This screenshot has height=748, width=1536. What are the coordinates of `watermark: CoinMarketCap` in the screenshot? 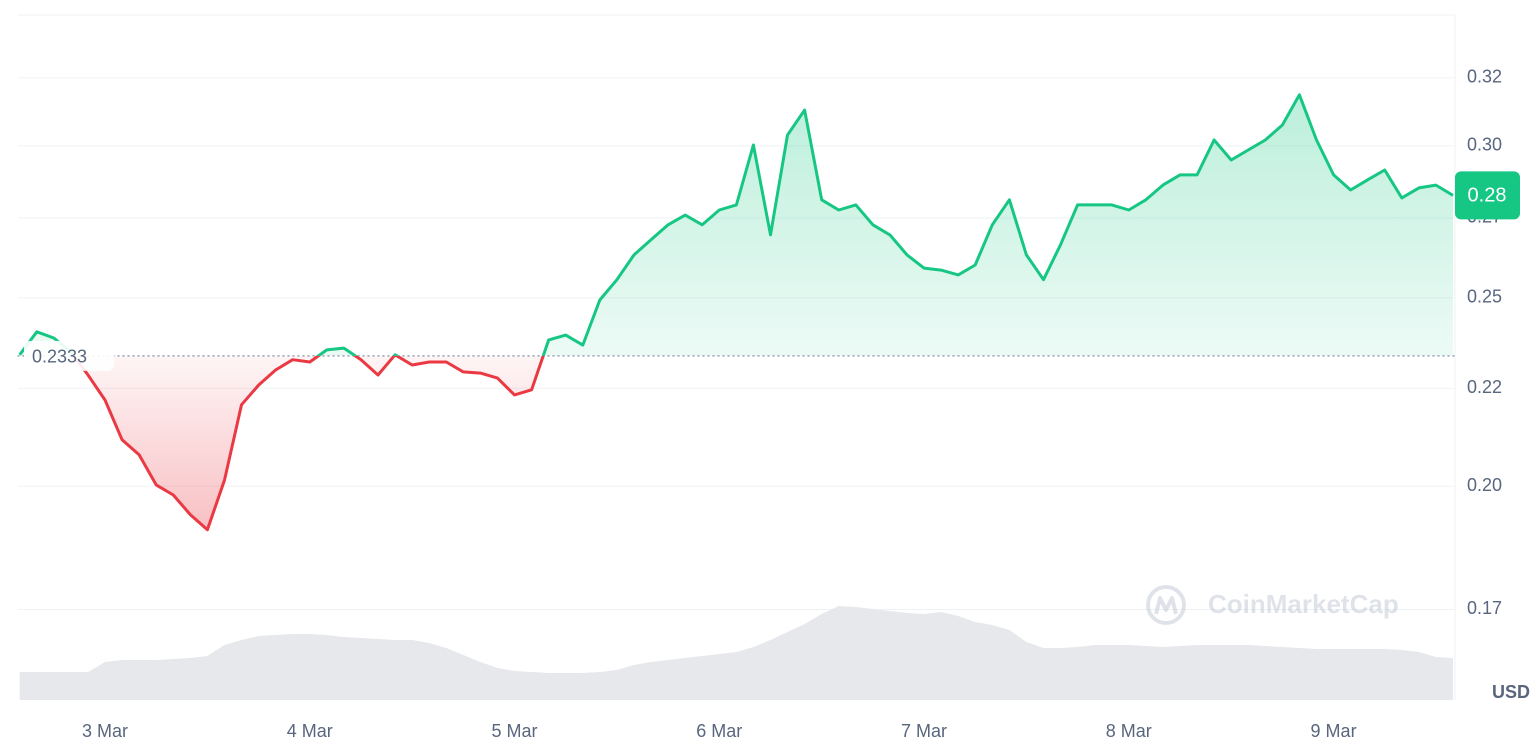 It's located at (1272, 605).